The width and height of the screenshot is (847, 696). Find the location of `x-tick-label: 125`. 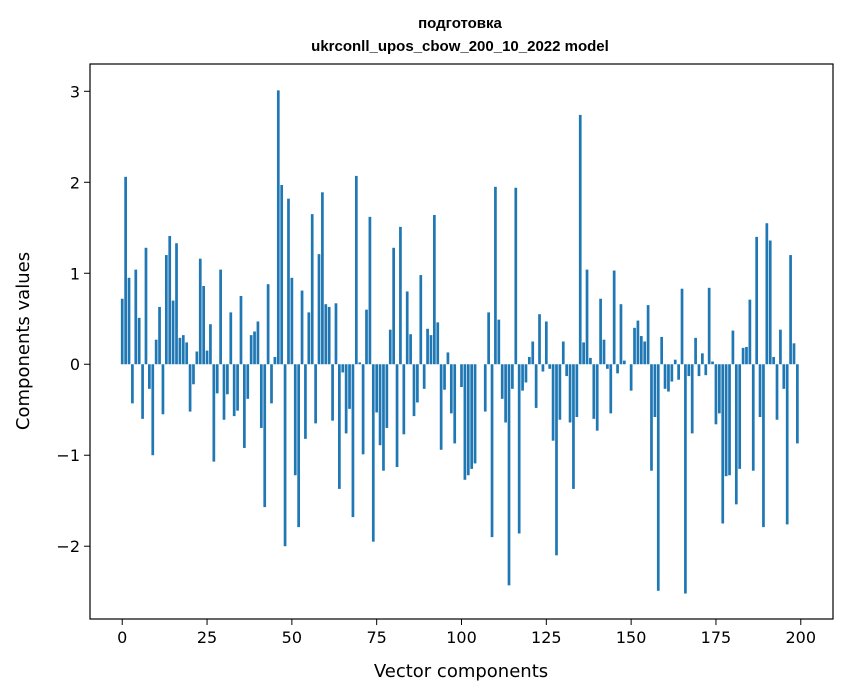

x-tick-label: 125 is located at coordinates (546, 637).